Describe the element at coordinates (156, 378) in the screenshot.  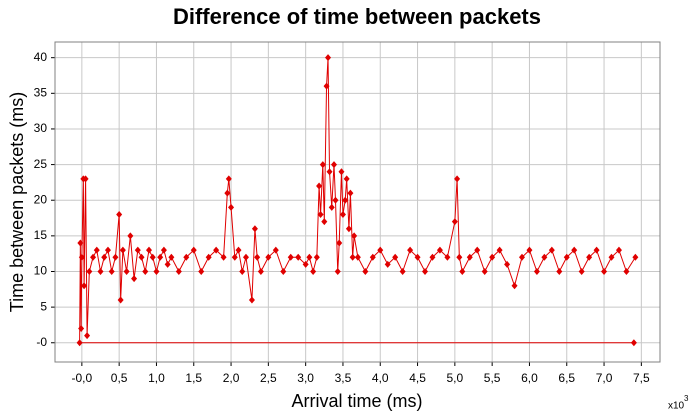
I see `x-tick-label: 1,0` at that location.